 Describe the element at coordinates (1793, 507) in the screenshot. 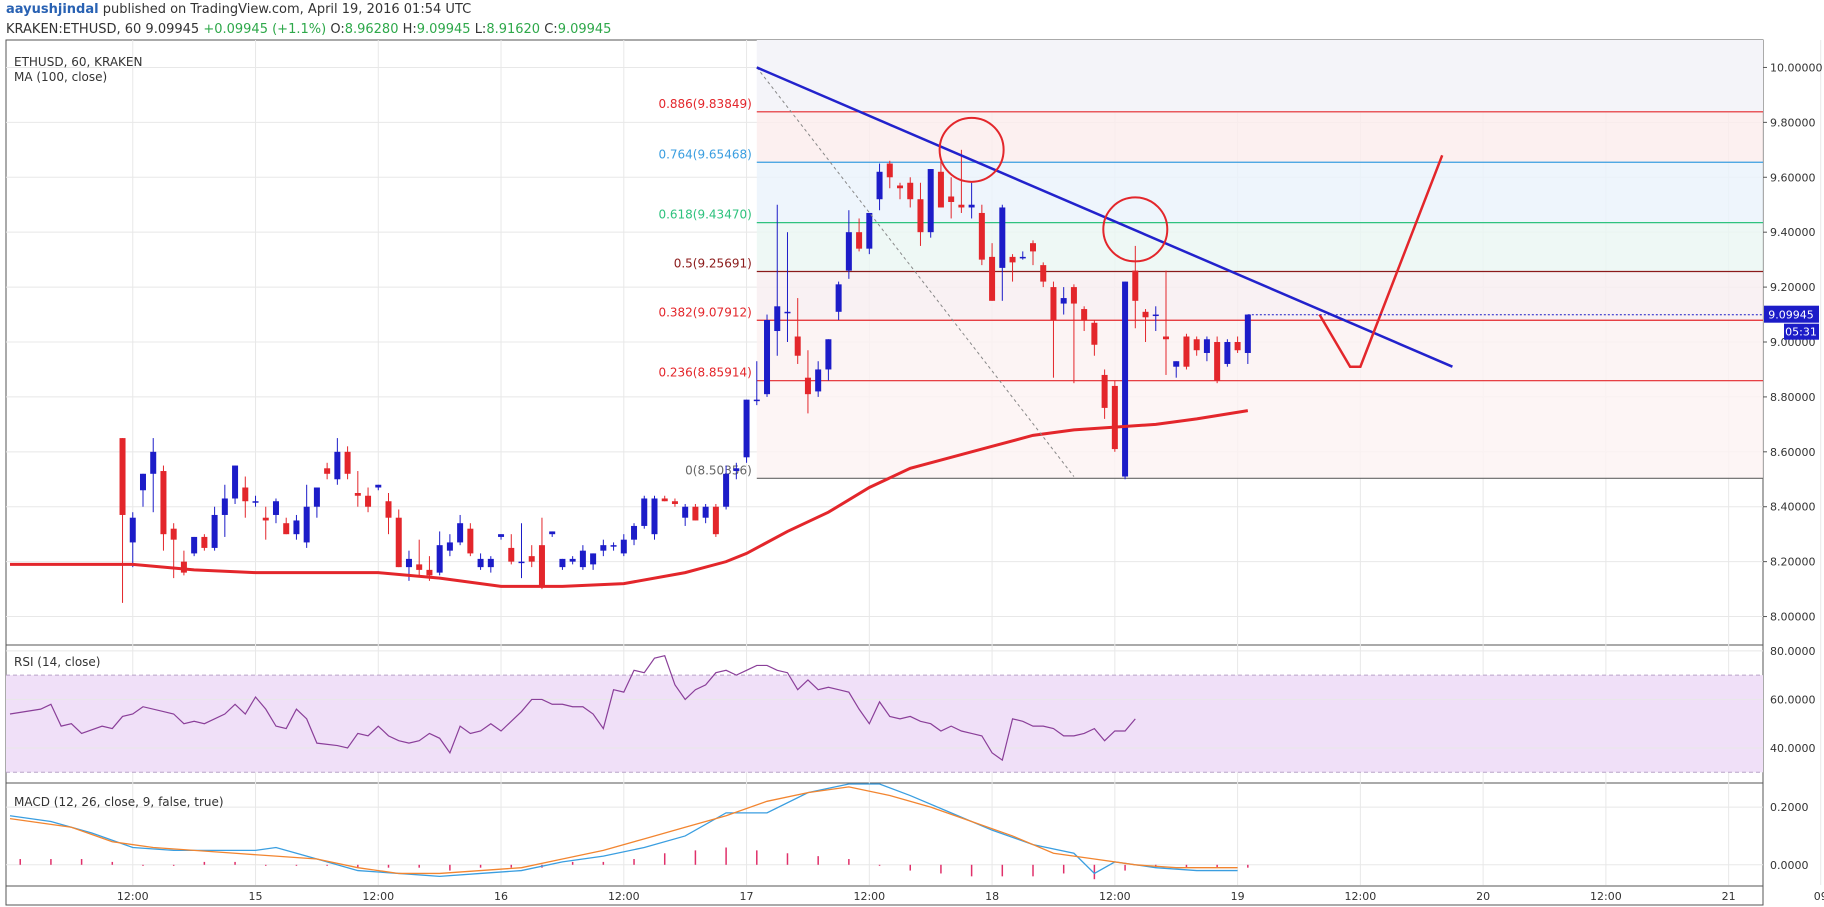

I see `y-tick-label: 8.40000` at that location.